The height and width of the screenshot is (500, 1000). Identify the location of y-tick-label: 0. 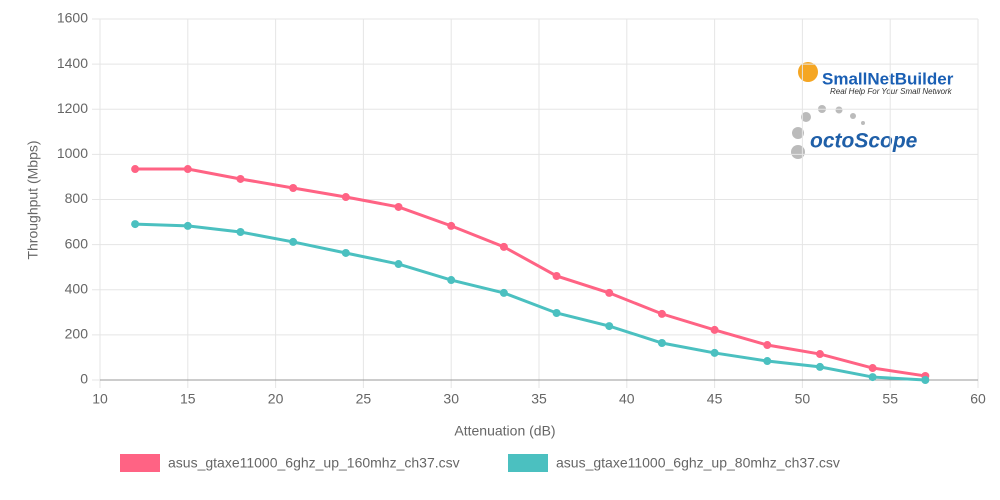
(84, 379).